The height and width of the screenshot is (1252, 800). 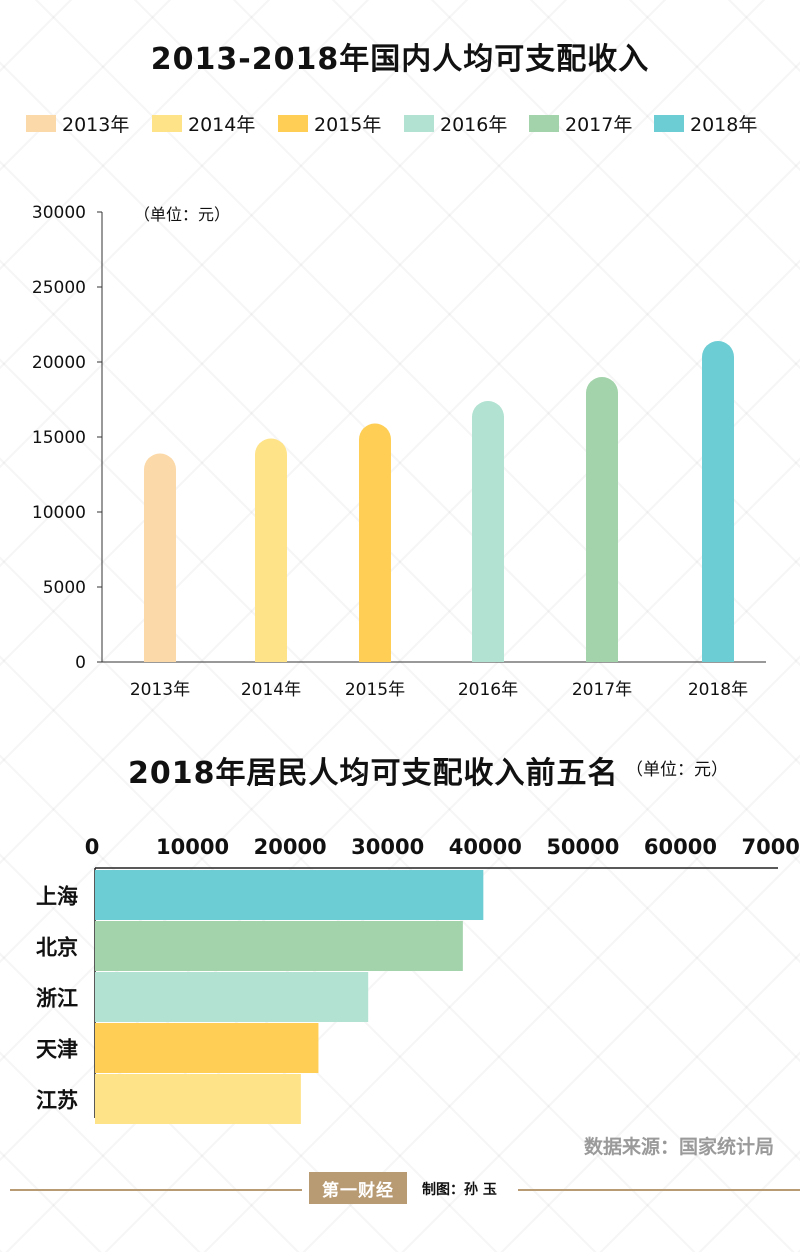 What do you see at coordinates (599, 124) in the screenshot?
I see `legend-label: 2017年` at bounding box center [599, 124].